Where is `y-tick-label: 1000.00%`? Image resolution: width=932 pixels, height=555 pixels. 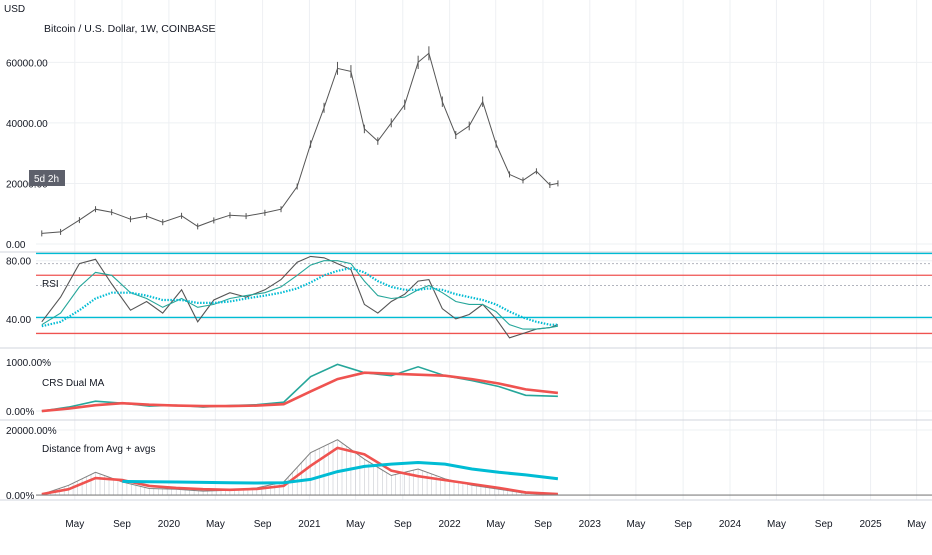
y-tick-label: 1000.00% is located at coordinates (28, 363).